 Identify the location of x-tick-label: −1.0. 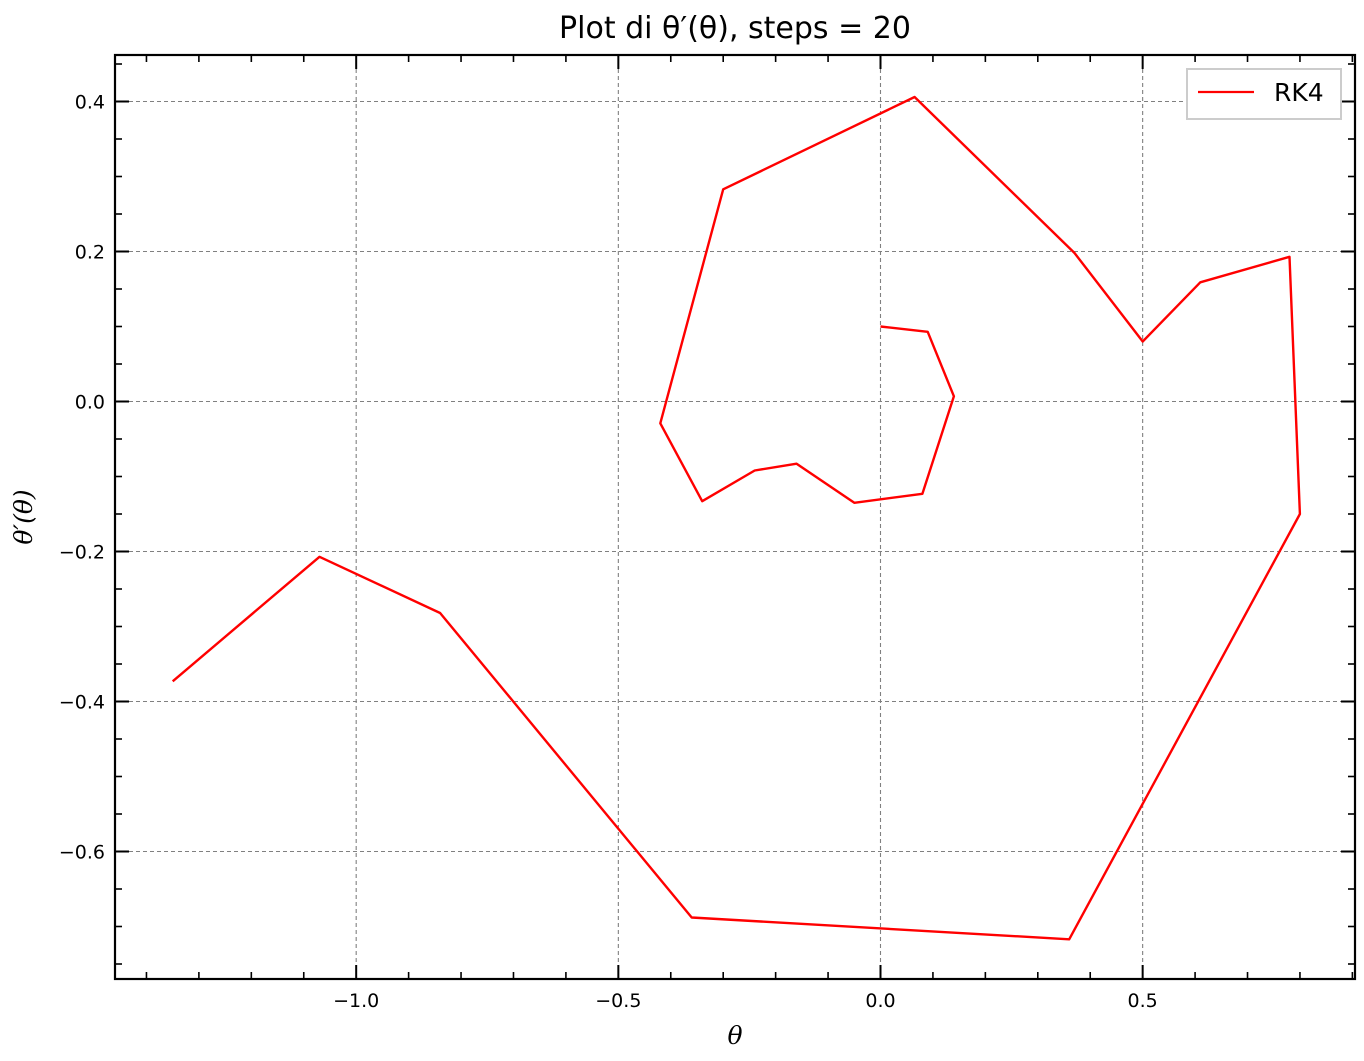
(356, 1001).